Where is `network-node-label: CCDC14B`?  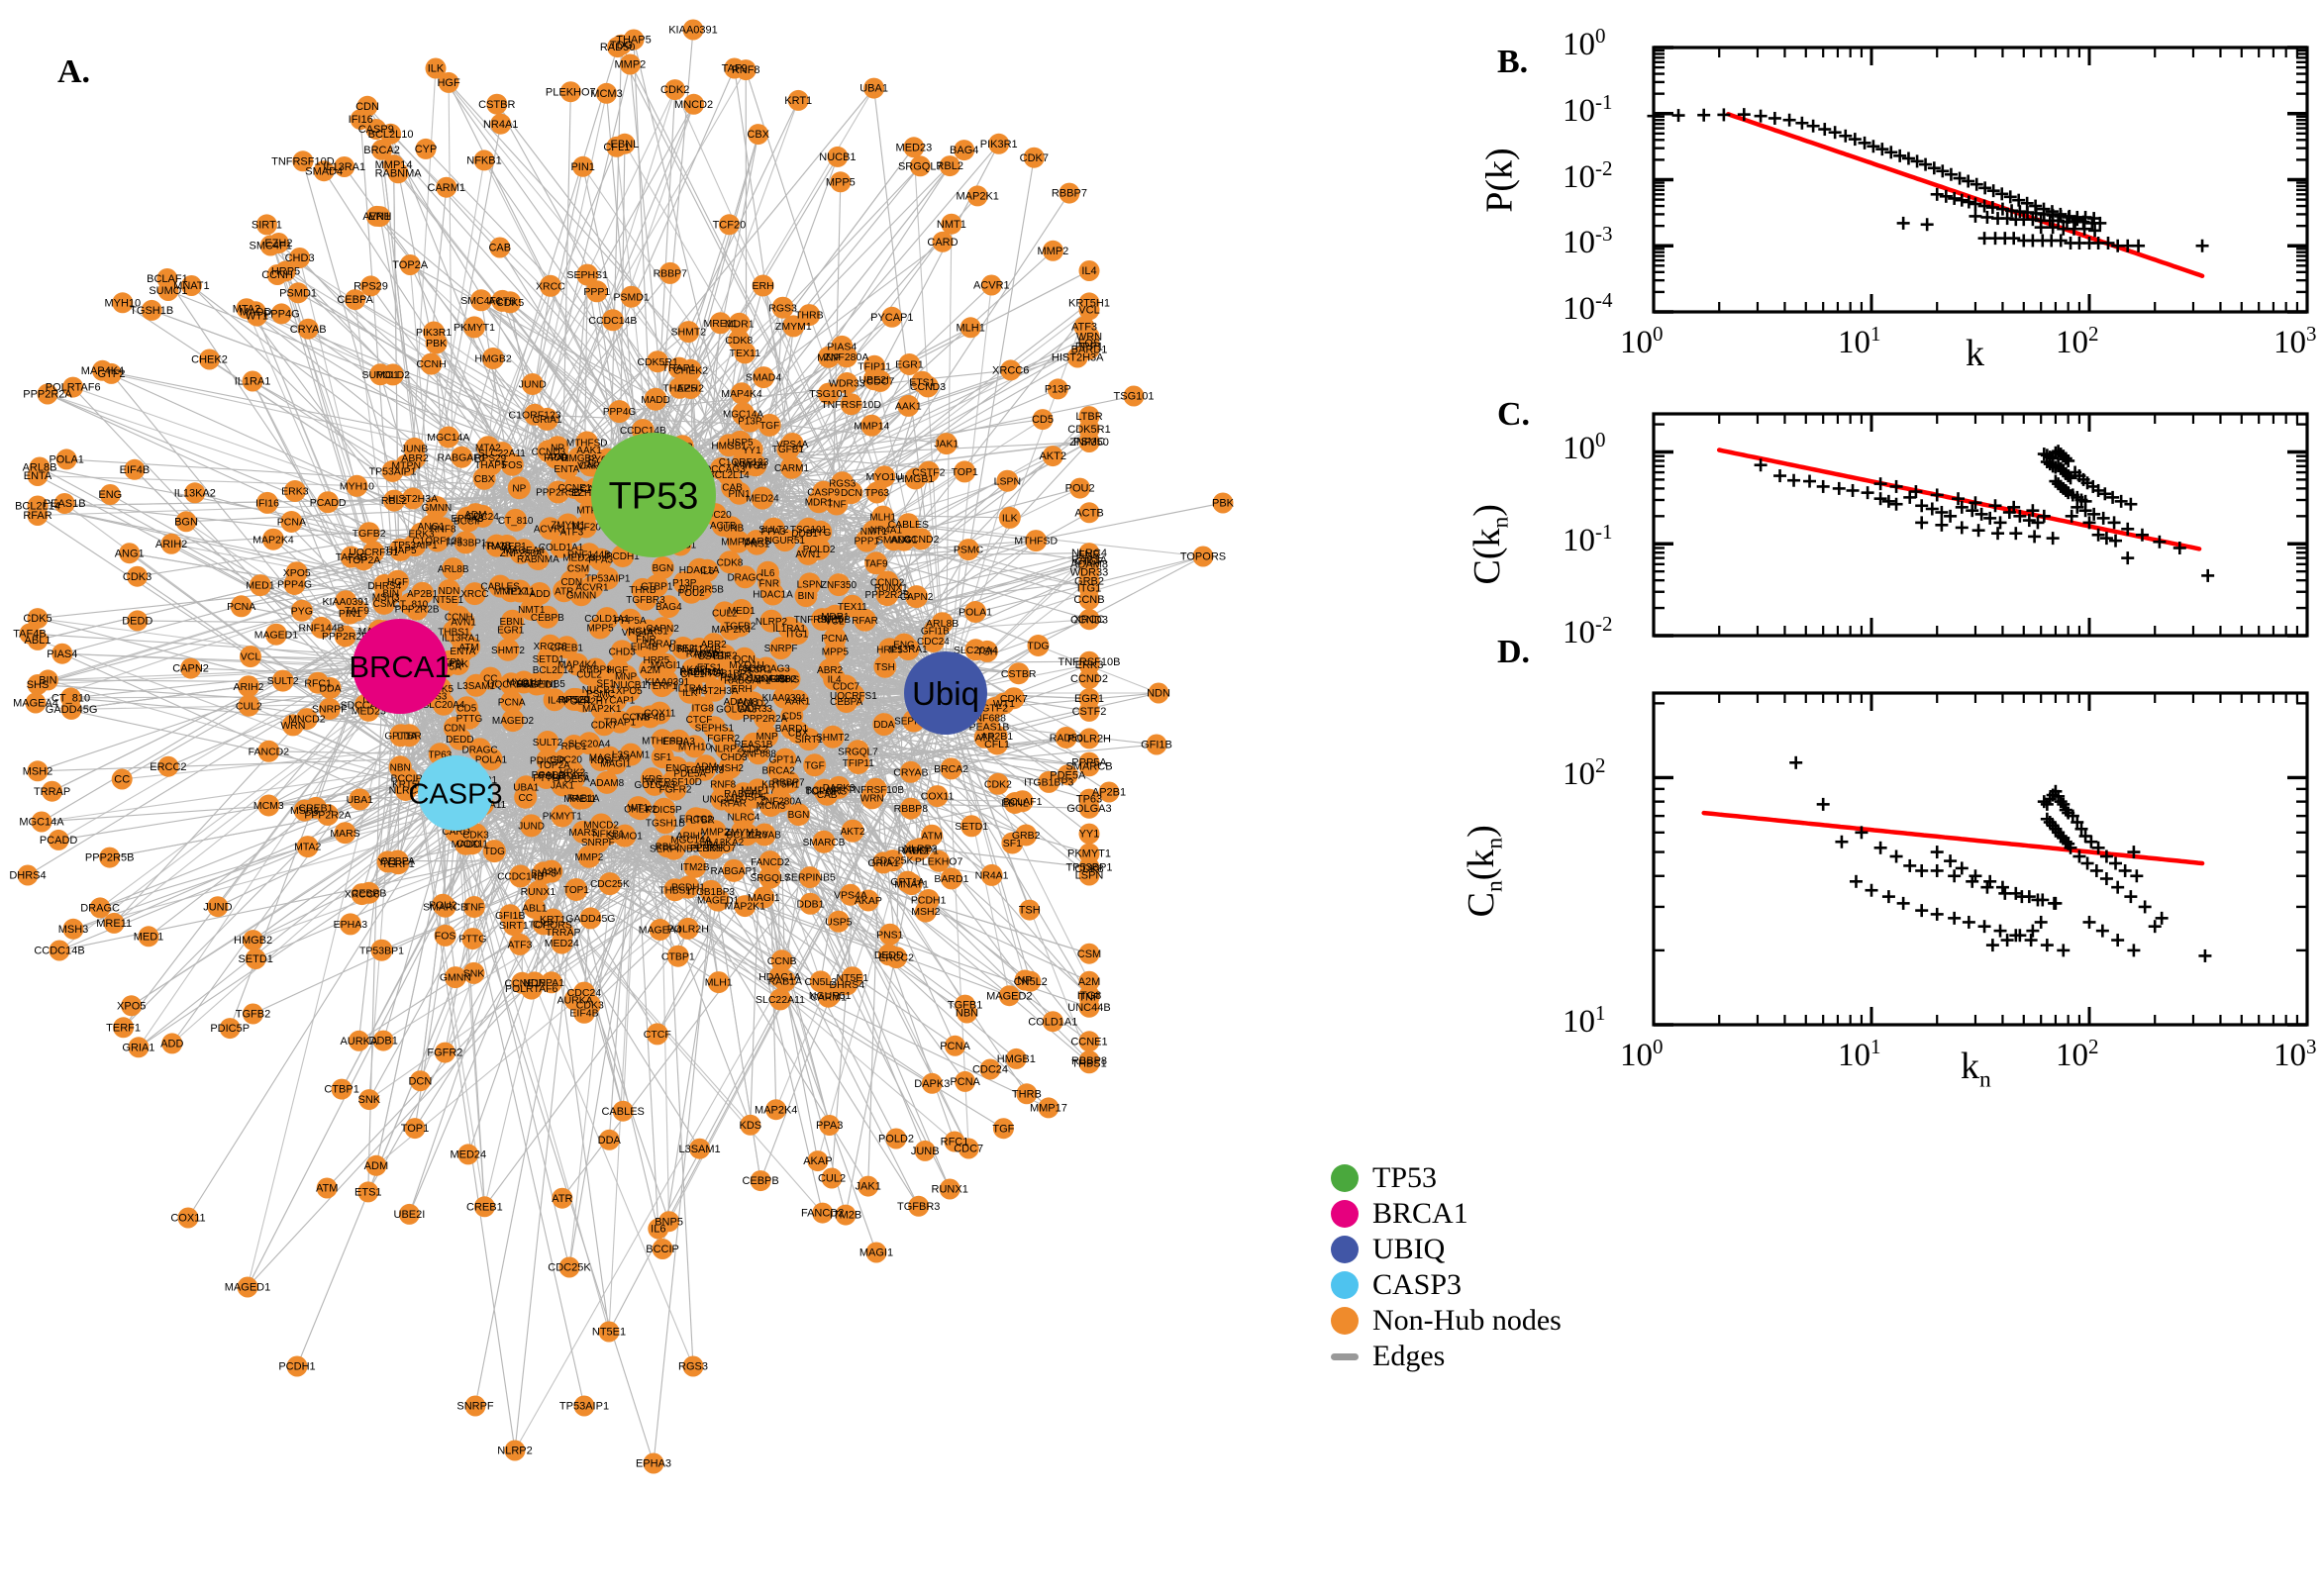
network-node-label: CCDC14B is located at coordinates (59, 951).